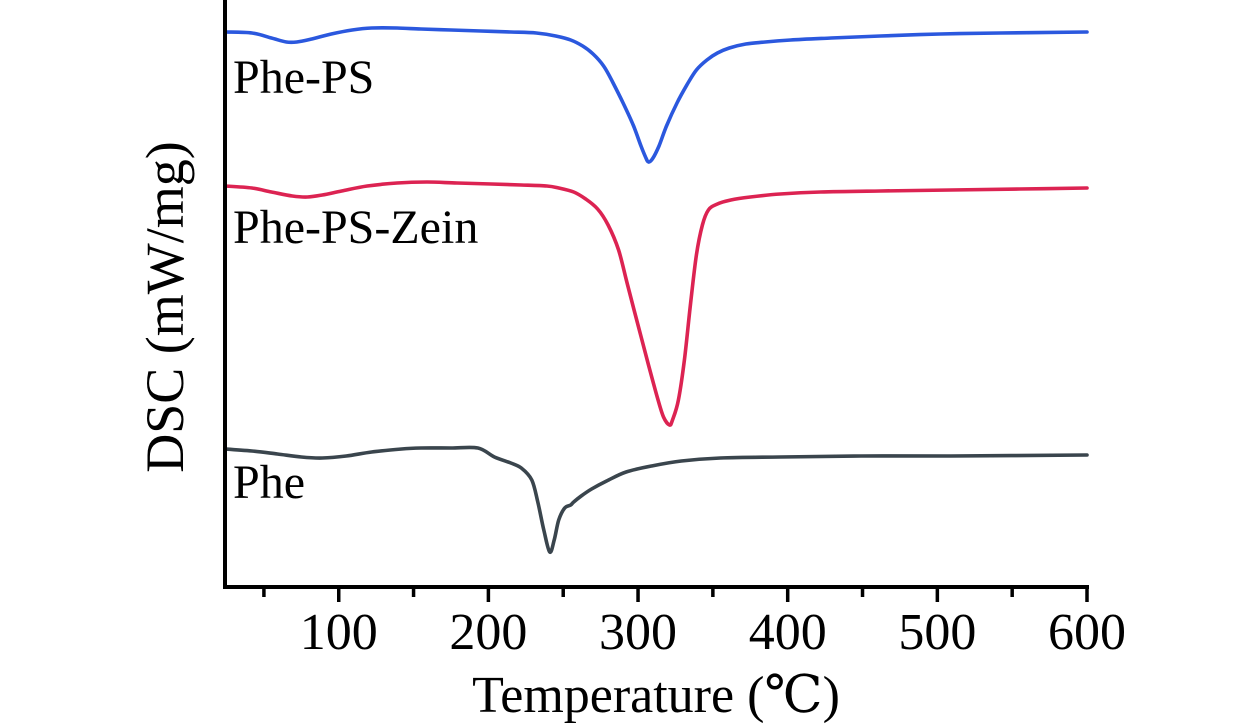  I want to click on x-tick-label-600: 600, so click(1087, 632).